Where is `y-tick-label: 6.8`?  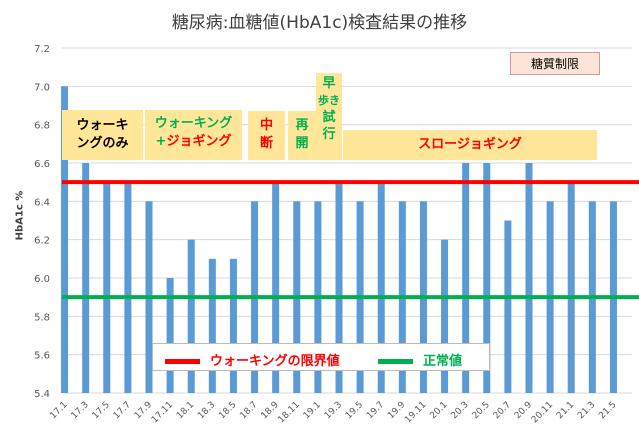
y-tick-label: 6.8 is located at coordinates (42, 126).